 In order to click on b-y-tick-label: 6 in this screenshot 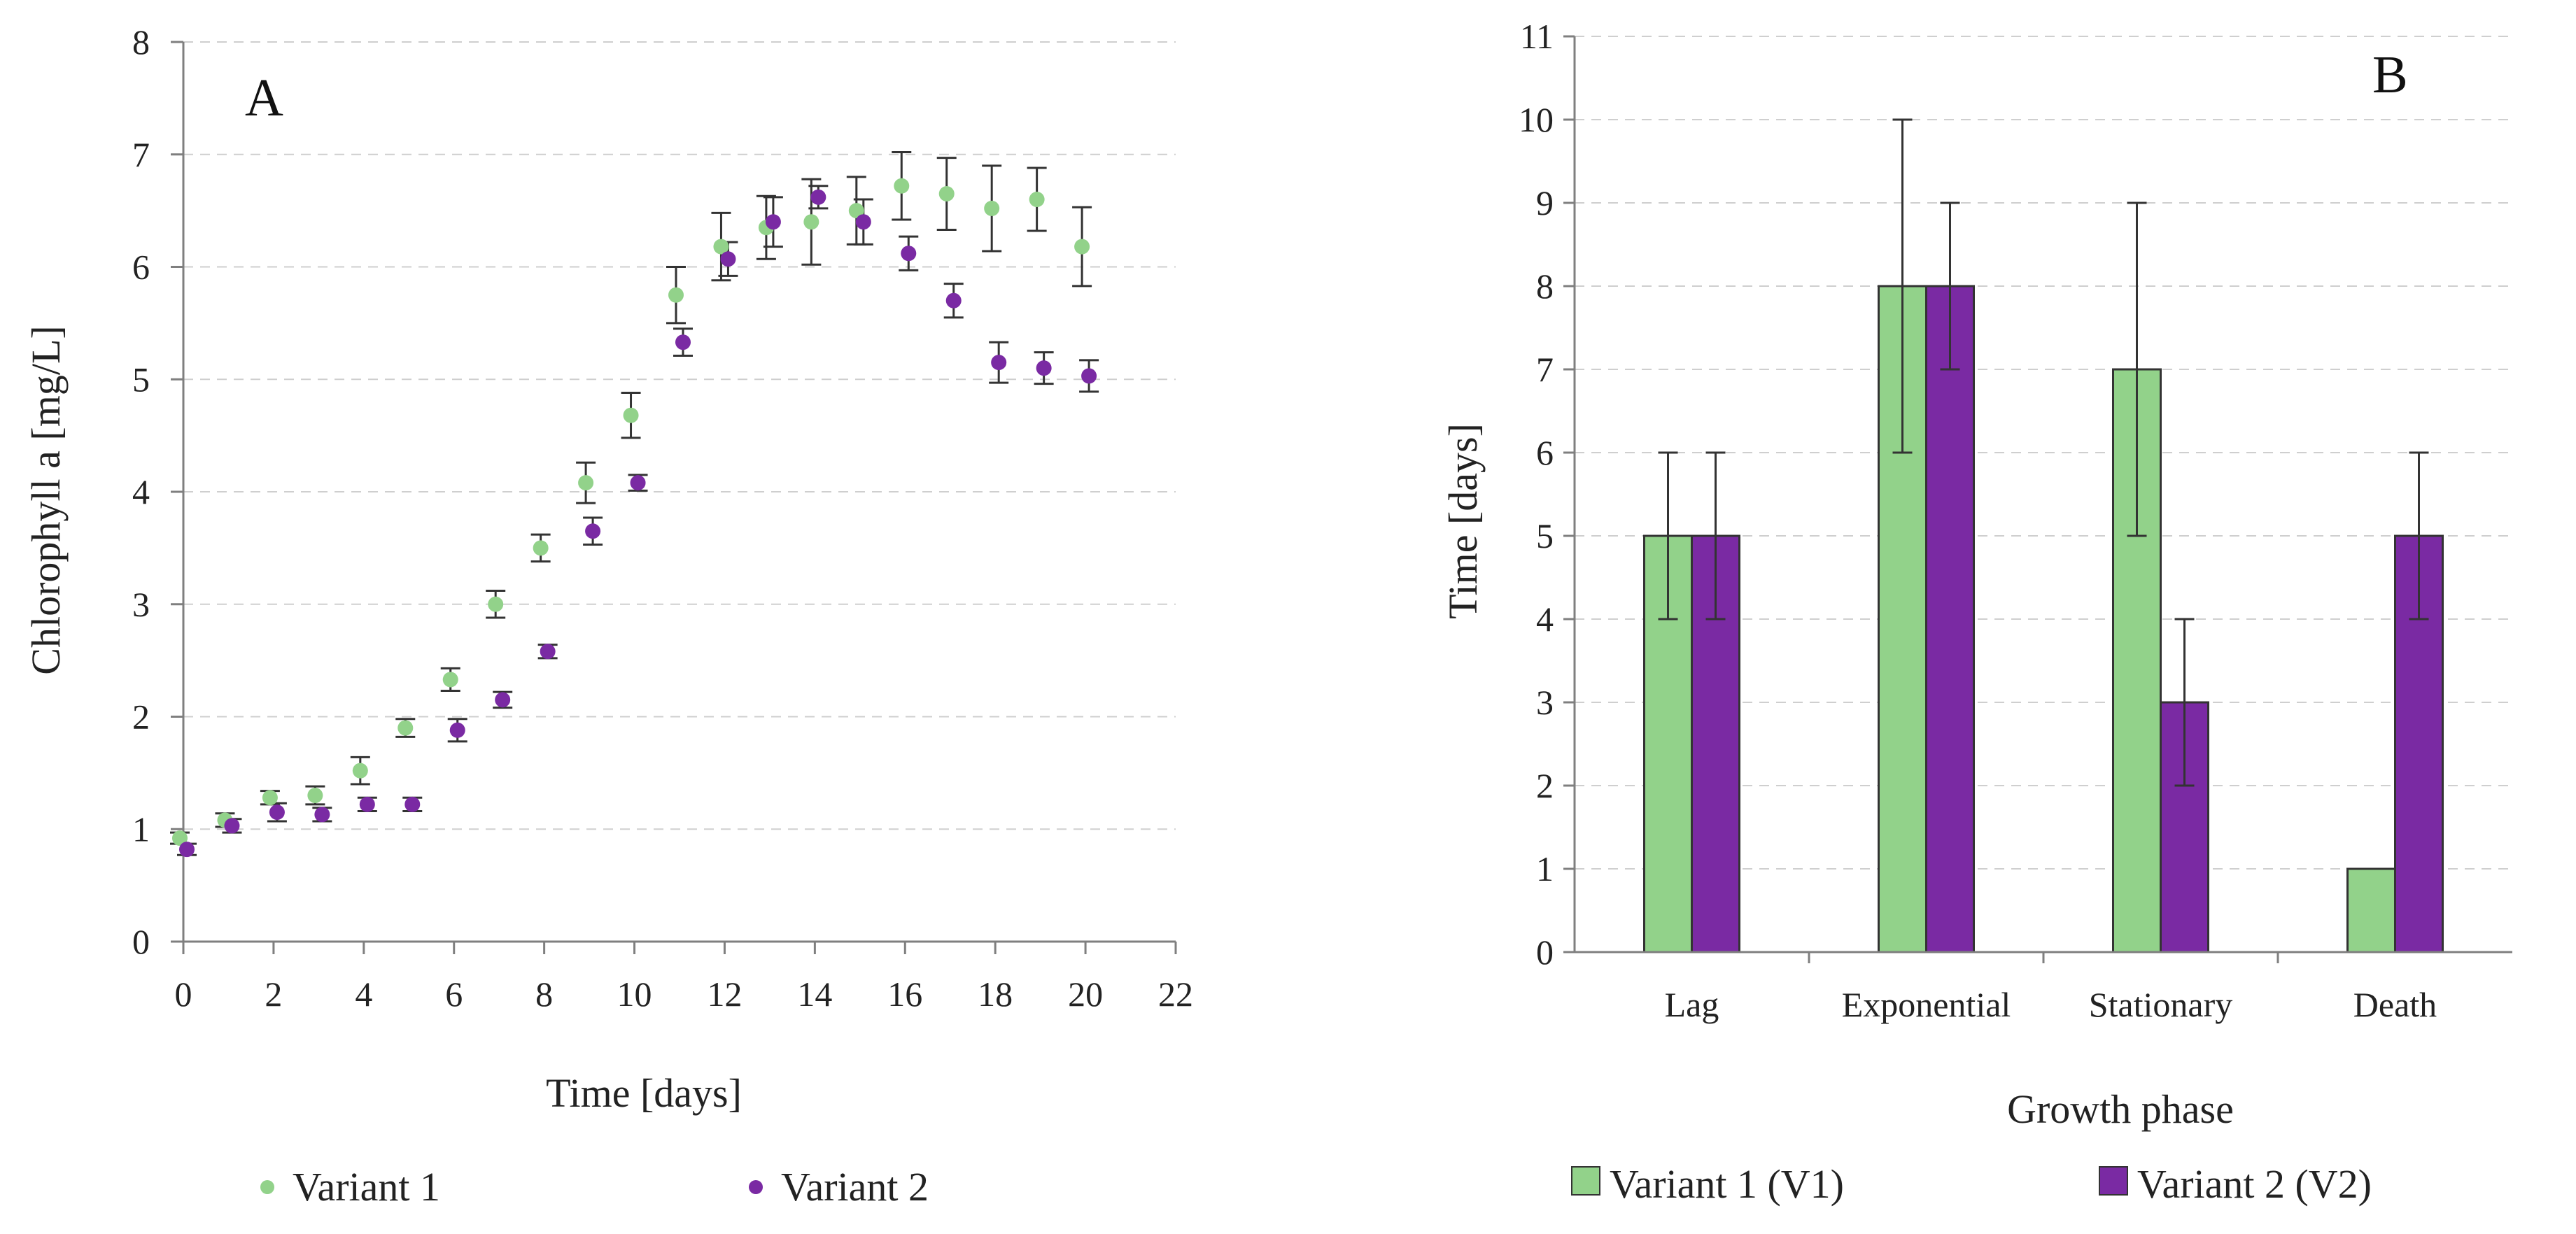, I will do `click(1545, 452)`.